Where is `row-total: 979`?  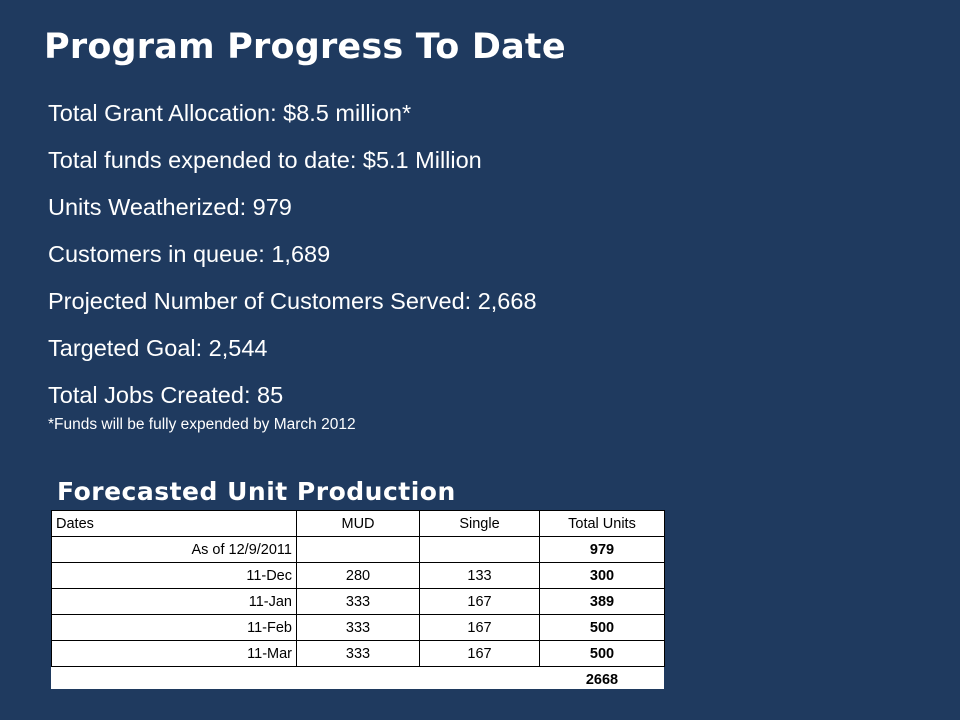 row-total: 979 is located at coordinates (602, 549).